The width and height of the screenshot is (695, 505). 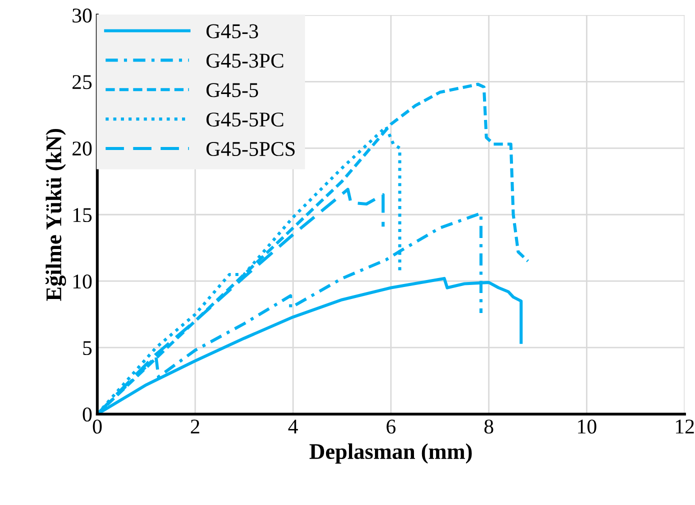 I want to click on legend-label: G45-5PCS, so click(x=250, y=149).